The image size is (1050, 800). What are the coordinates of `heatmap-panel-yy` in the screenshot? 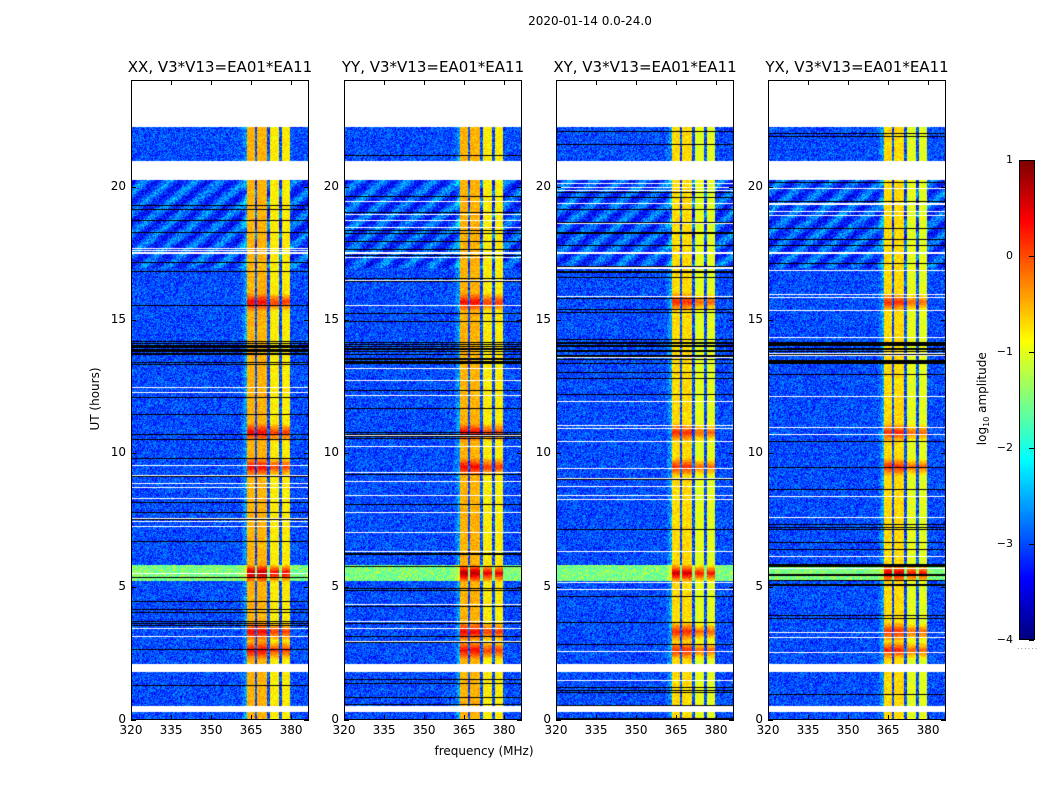 It's located at (433, 400).